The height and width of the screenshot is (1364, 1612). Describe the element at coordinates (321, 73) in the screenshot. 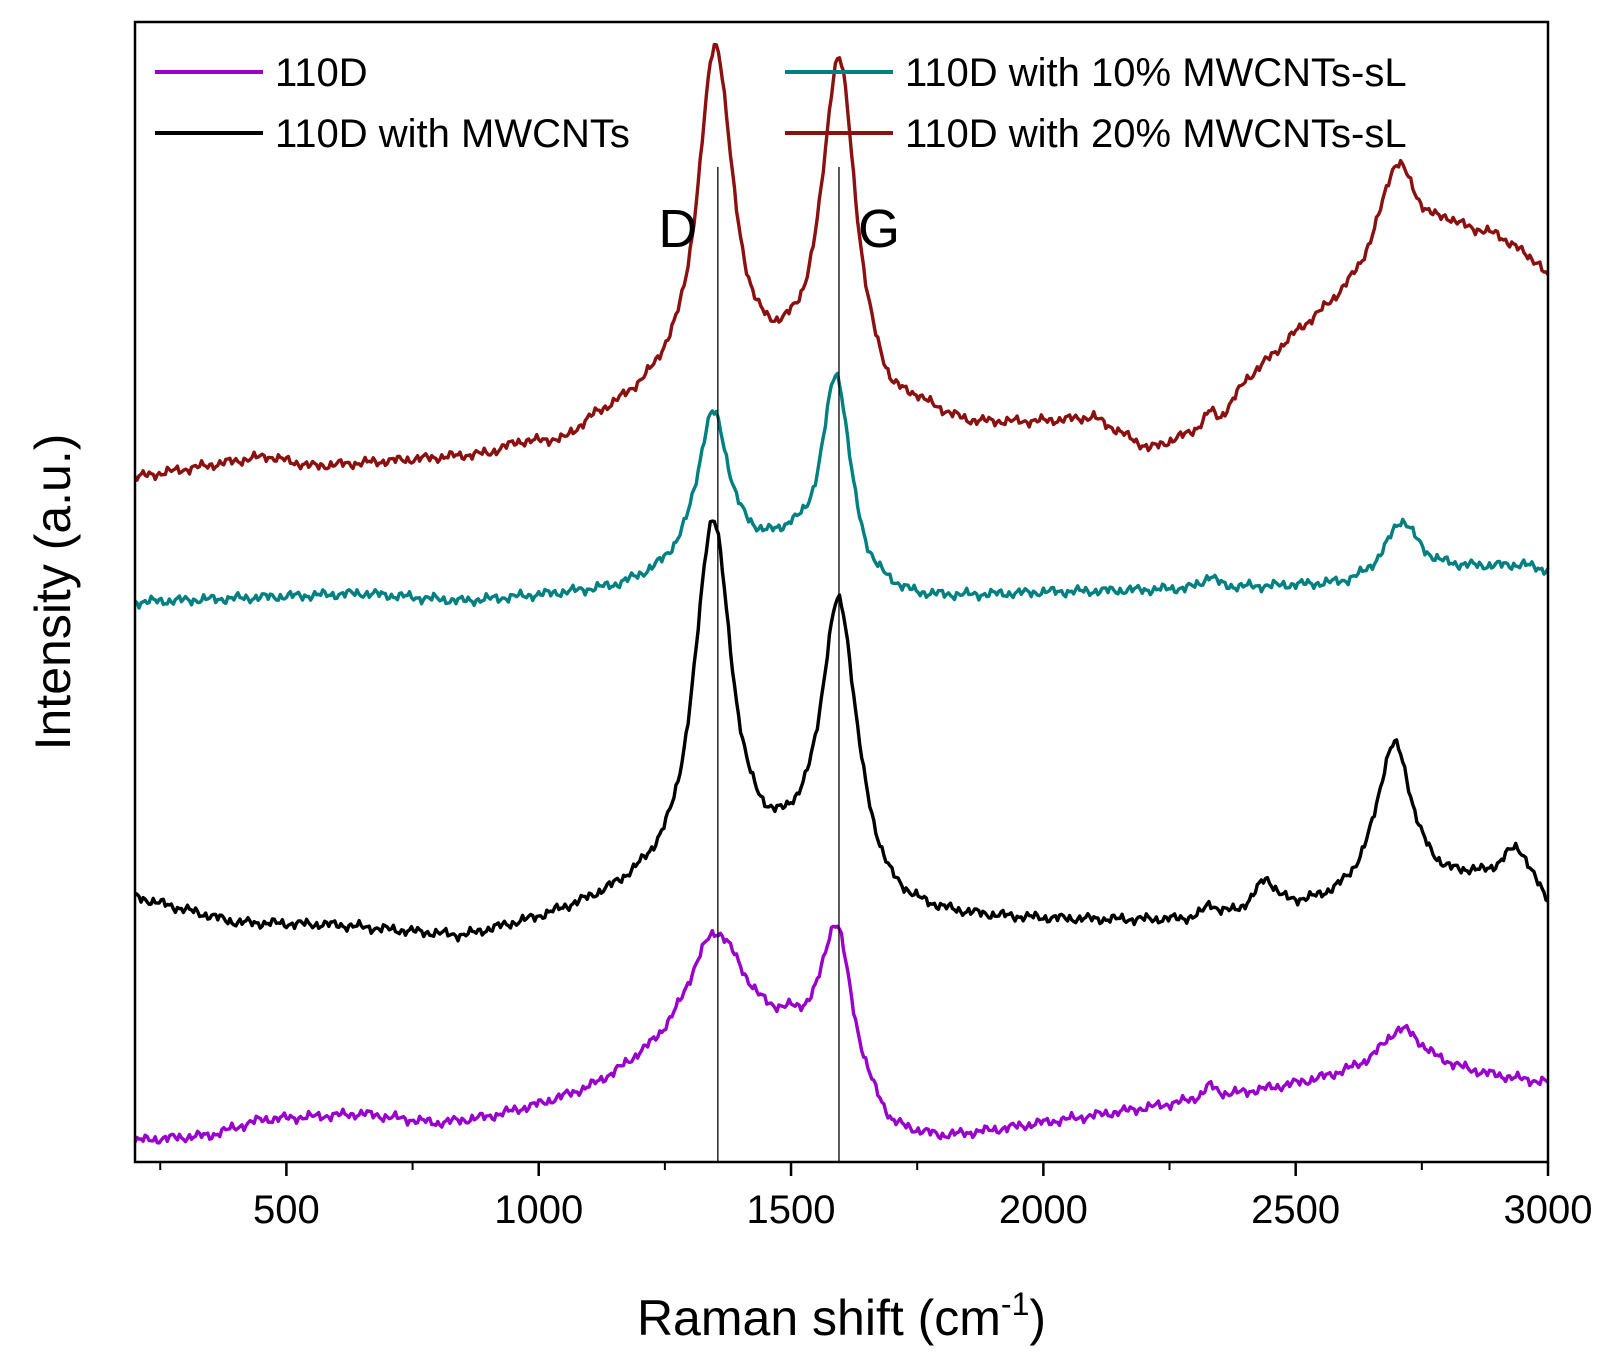

I see `legend-label-0: 110D` at that location.